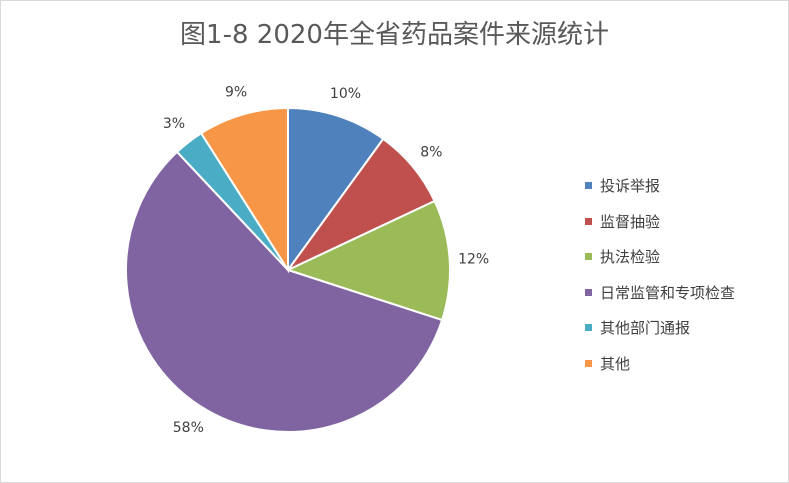 This screenshot has height=483, width=789. Describe the element at coordinates (630, 186) in the screenshot. I see `legend-label: 投诉举报` at that location.